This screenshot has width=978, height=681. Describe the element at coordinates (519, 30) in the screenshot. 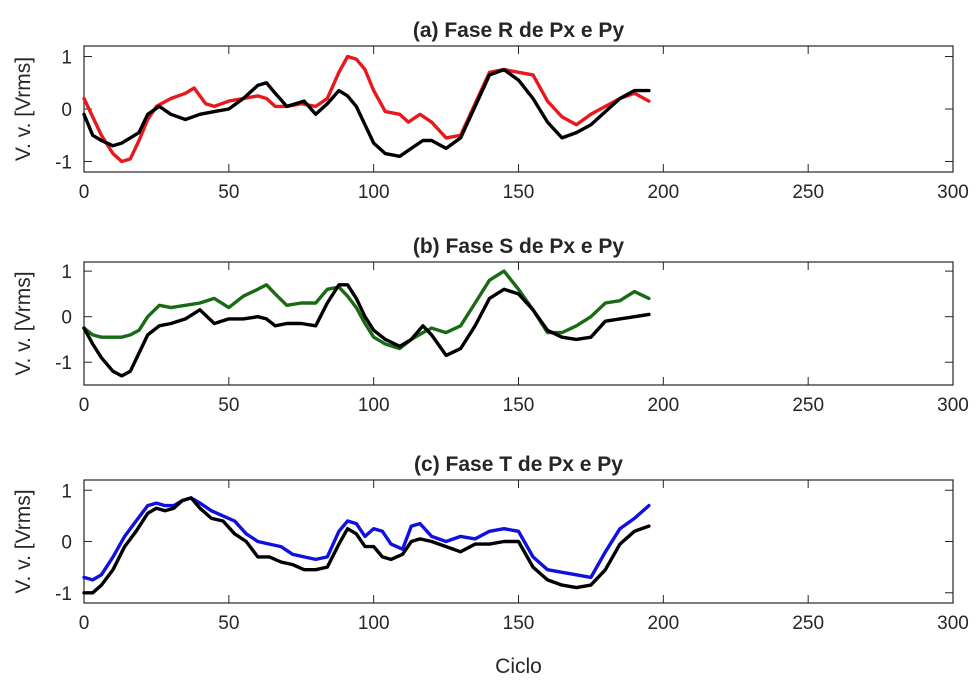

I see `chart-title: (a) Fase R de Px e Py` at that location.